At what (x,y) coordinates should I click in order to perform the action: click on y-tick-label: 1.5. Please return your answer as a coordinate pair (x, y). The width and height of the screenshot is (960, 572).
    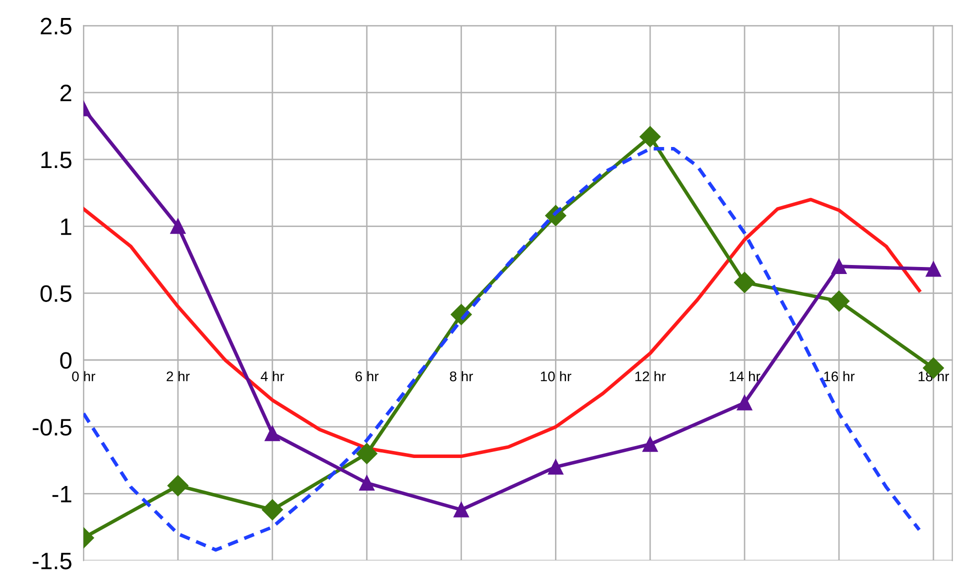
    Looking at the image, I should click on (56, 160).